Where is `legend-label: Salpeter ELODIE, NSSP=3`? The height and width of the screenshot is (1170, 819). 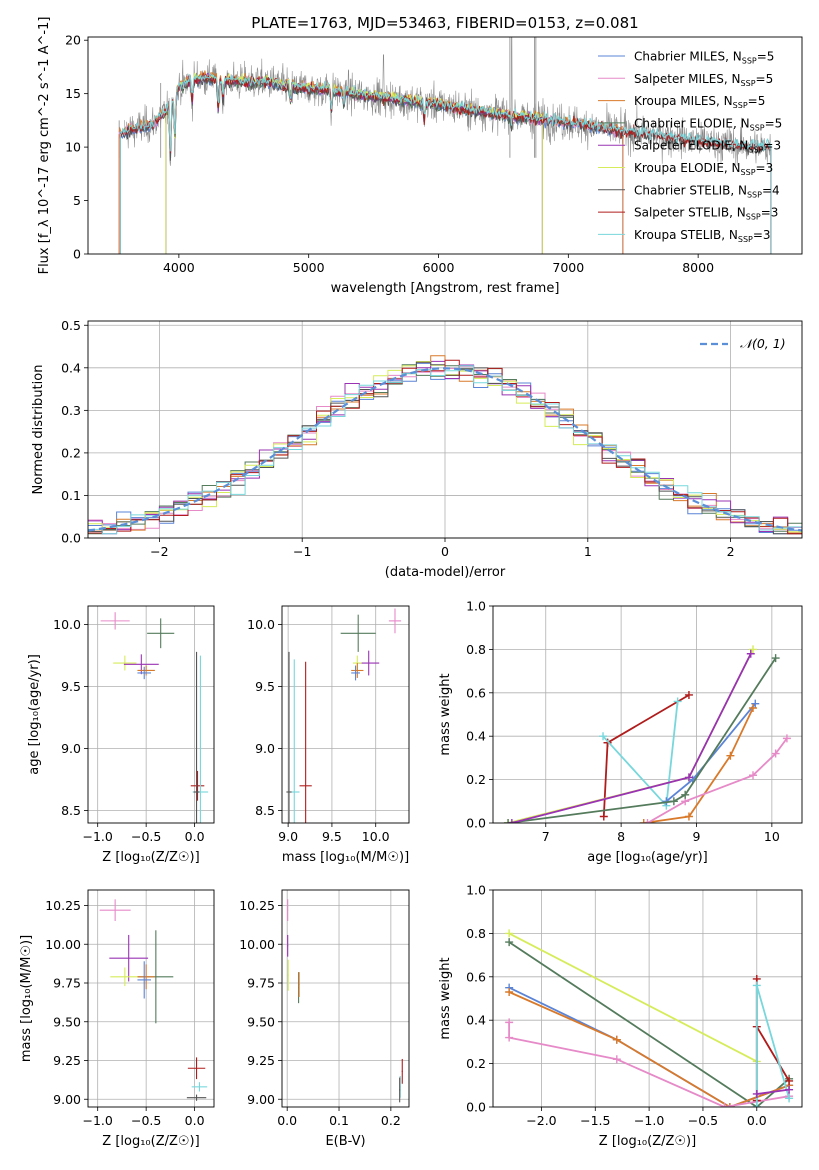
legend-label: Salpeter ELODIE, NSSP=3 is located at coordinates (707, 147).